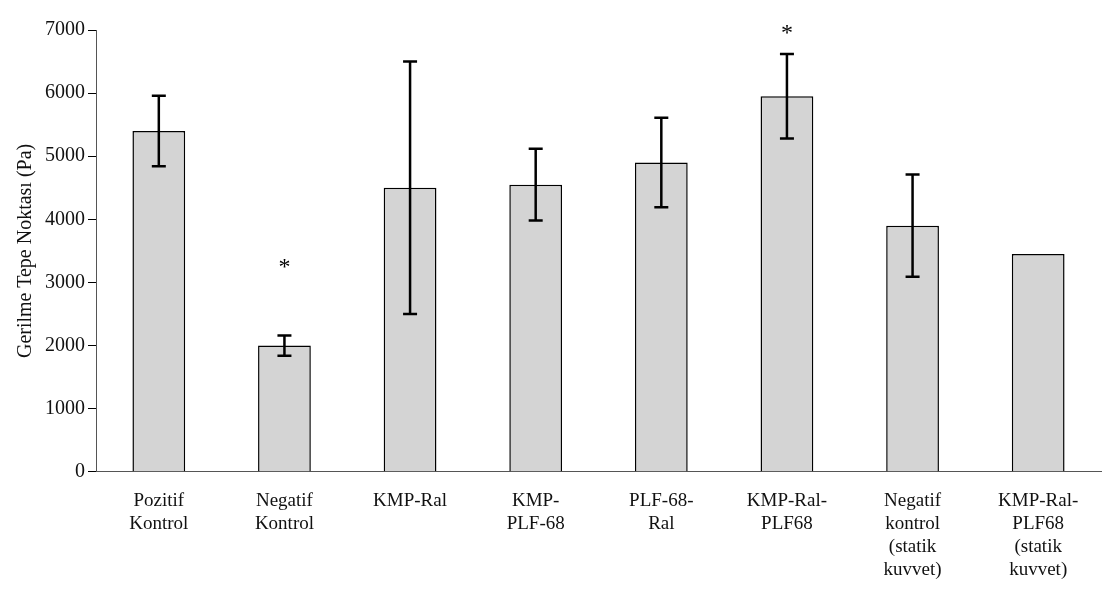  What do you see at coordinates (284, 511) in the screenshot?
I see `x-tick-label: Negatif Kontrol` at bounding box center [284, 511].